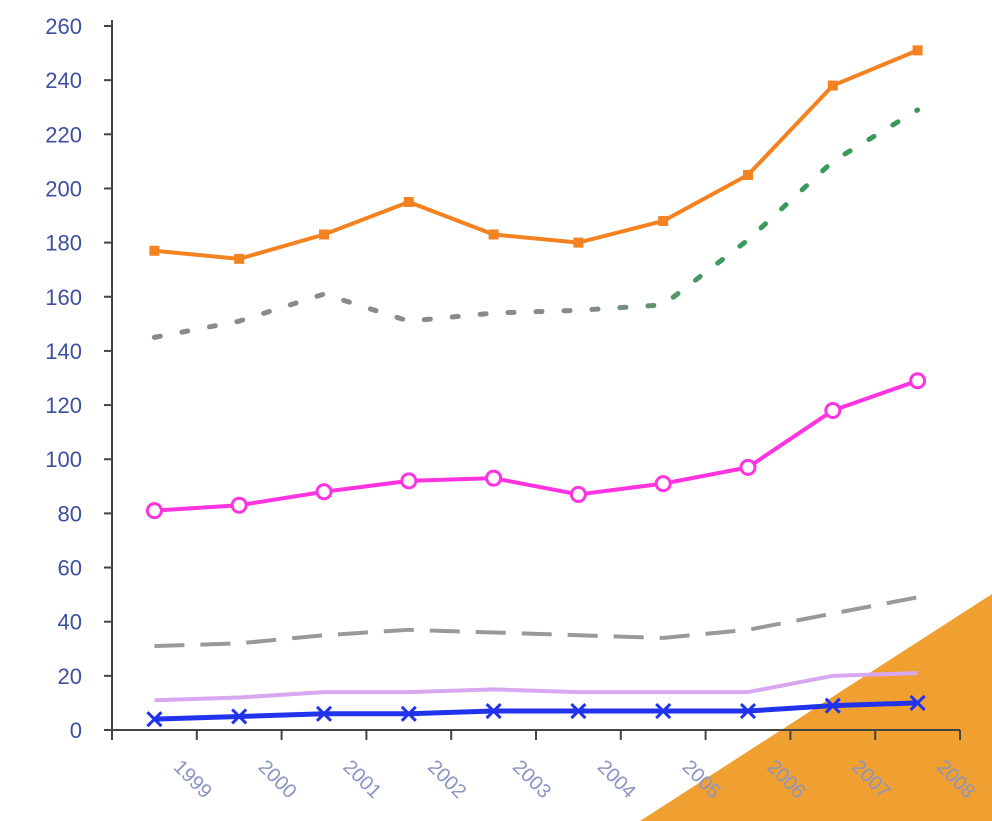 The image size is (992, 821). What do you see at coordinates (63, 243) in the screenshot?
I see `y-tick-label: 180` at bounding box center [63, 243].